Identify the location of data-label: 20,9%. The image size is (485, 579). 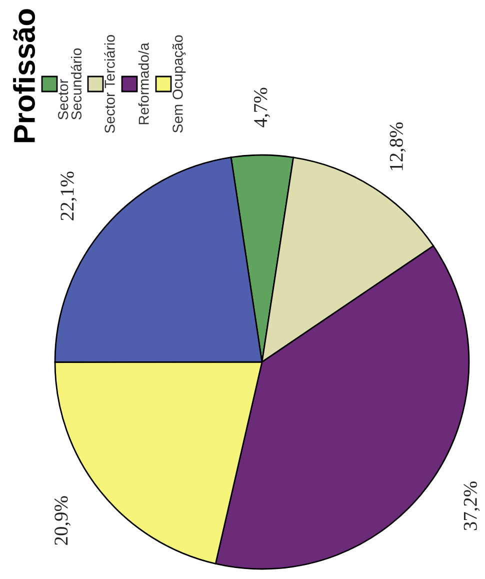
(62, 520).